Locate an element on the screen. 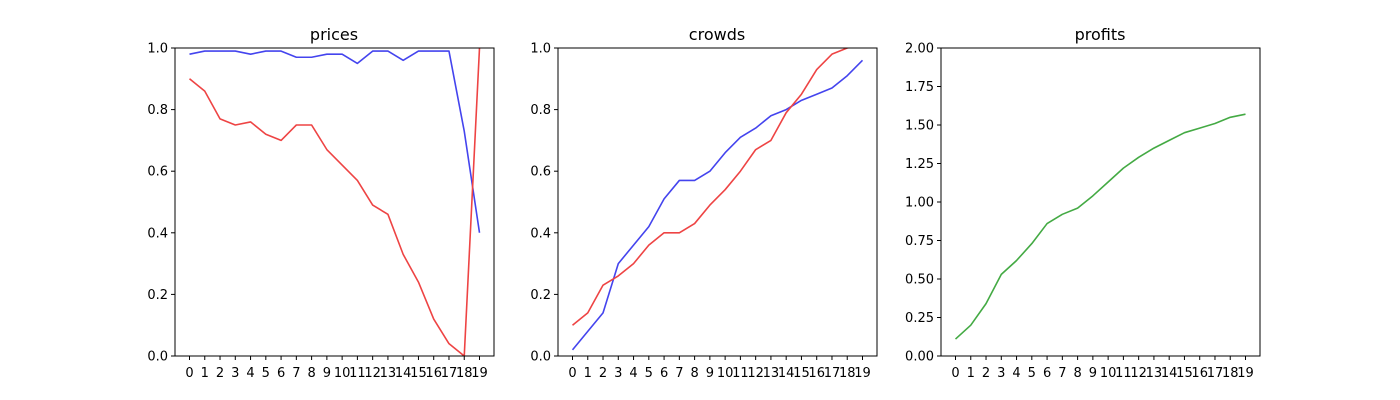 Image resolution: width=1400 pixels, height=400 pixels. y-tick-label: 0.75 is located at coordinates (919, 241).